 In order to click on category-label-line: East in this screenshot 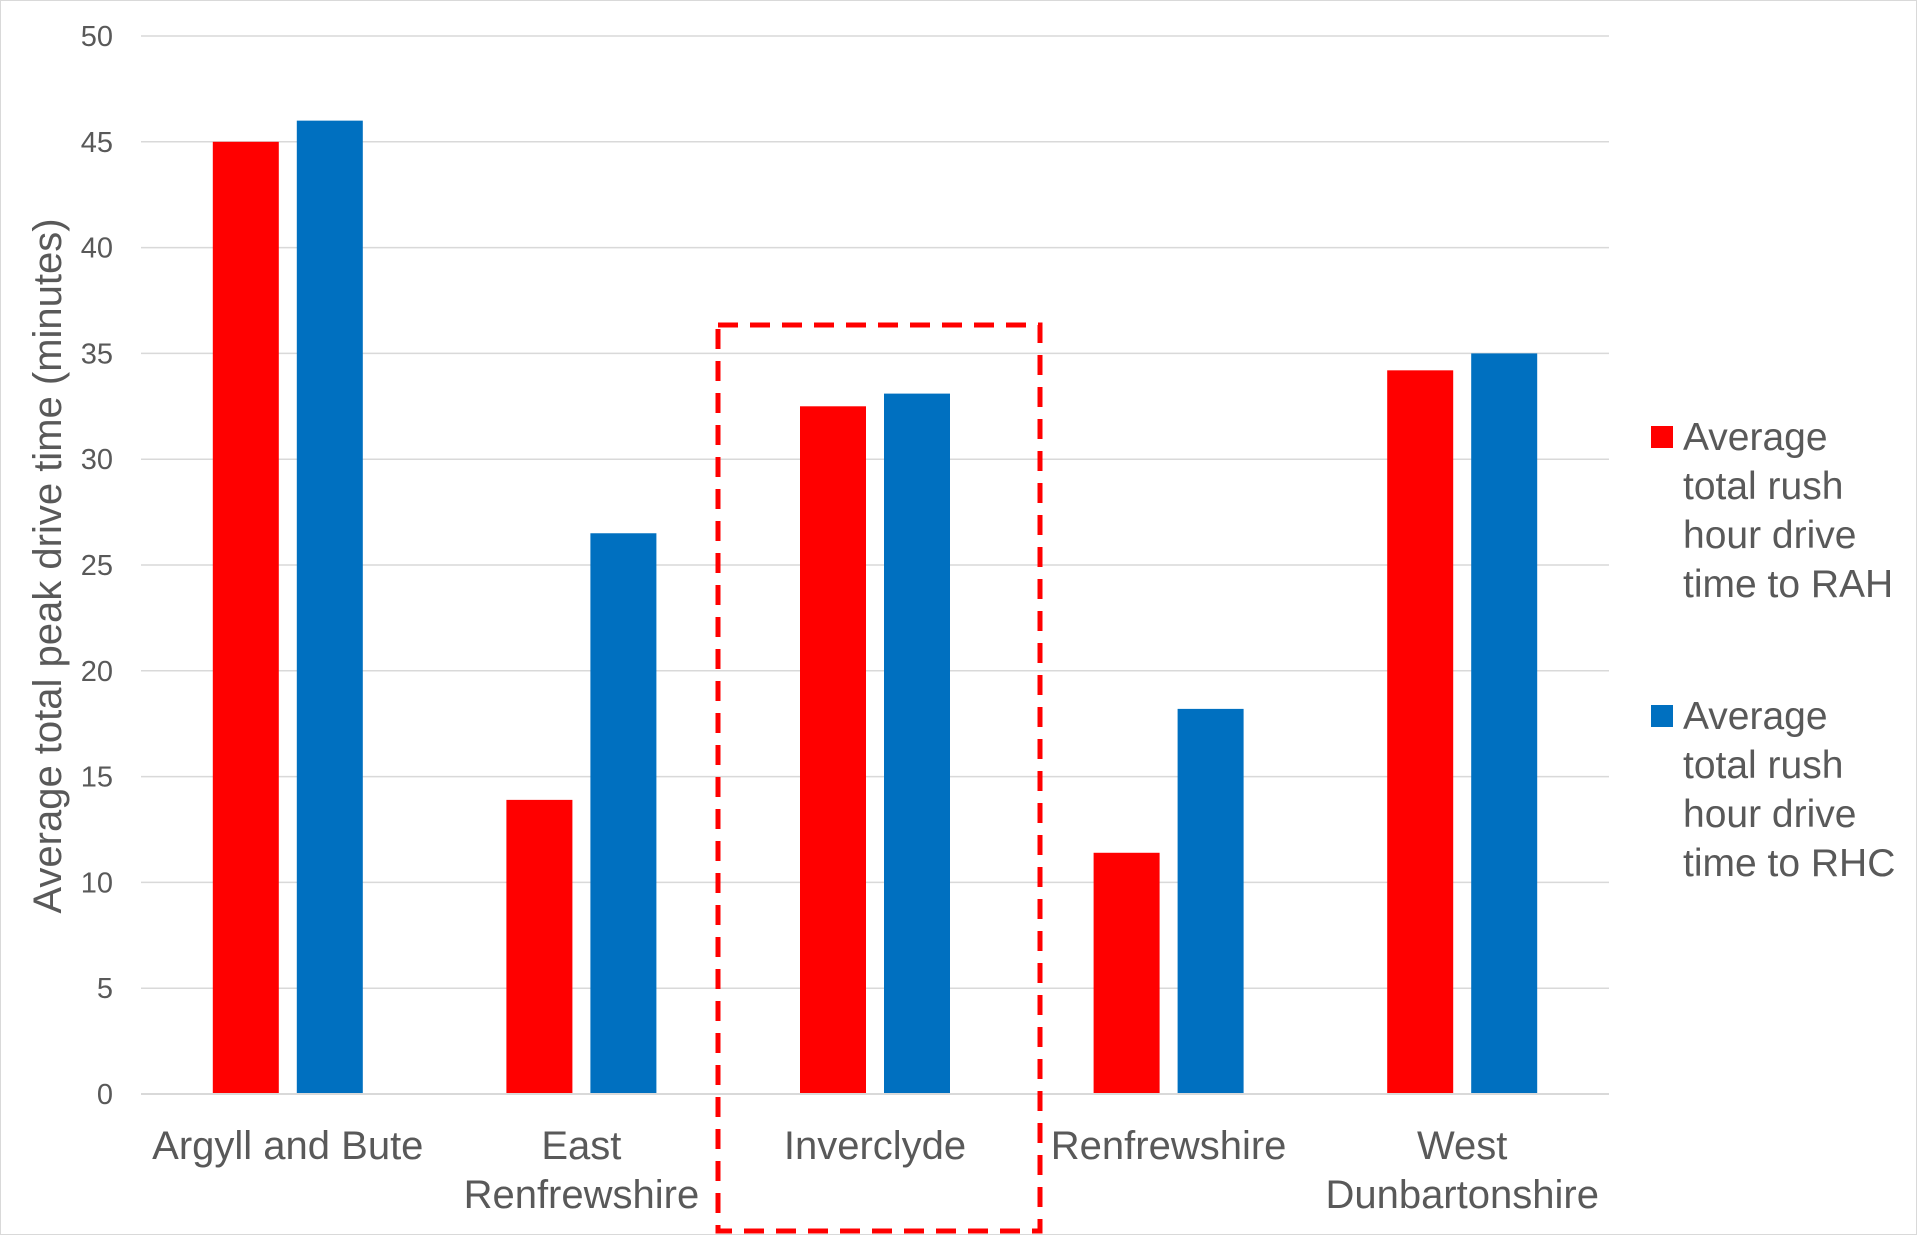, I will do `click(581, 1146)`.